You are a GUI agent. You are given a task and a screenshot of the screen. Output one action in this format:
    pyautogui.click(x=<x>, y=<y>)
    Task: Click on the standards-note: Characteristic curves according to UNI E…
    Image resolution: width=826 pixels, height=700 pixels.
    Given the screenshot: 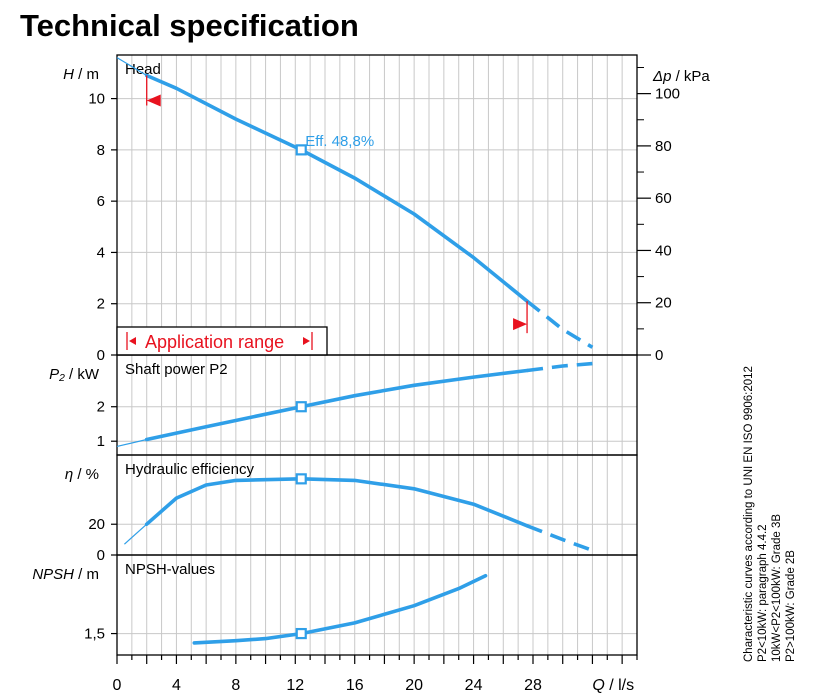 What is the action you would take?
    pyautogui.click(x=770, y=462)
    